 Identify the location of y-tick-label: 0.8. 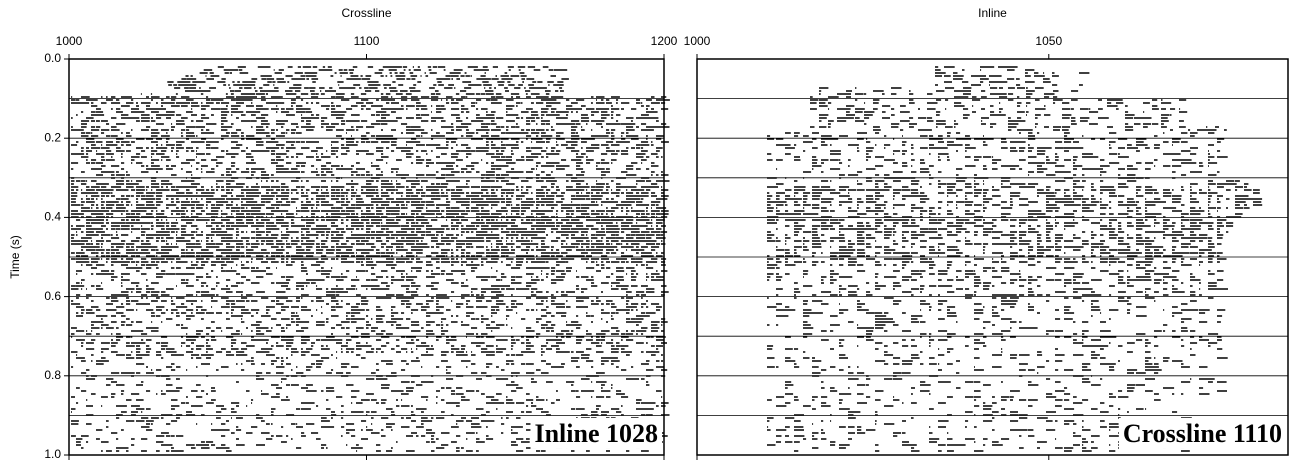
(52, 375).